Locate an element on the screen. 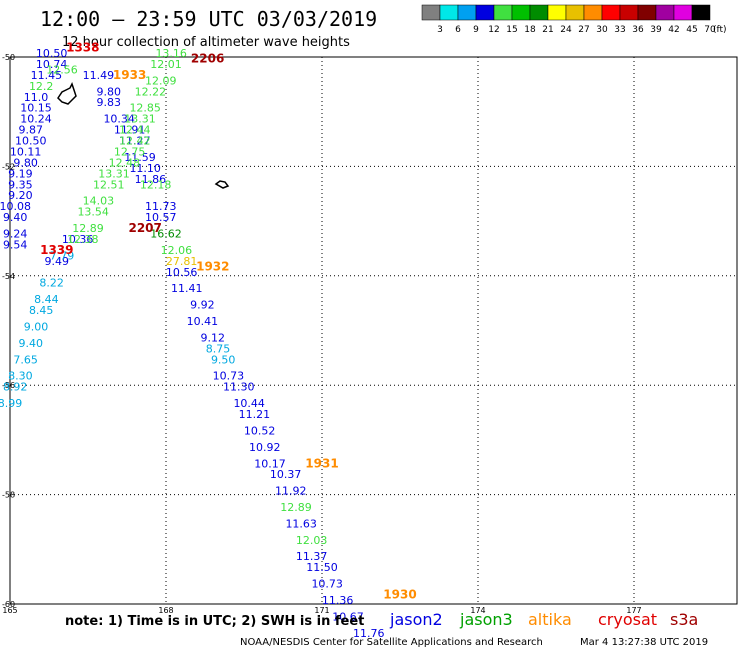 The image size is (740, 650). colorbar-label-70: 70 is located at coordinates (710, 30).